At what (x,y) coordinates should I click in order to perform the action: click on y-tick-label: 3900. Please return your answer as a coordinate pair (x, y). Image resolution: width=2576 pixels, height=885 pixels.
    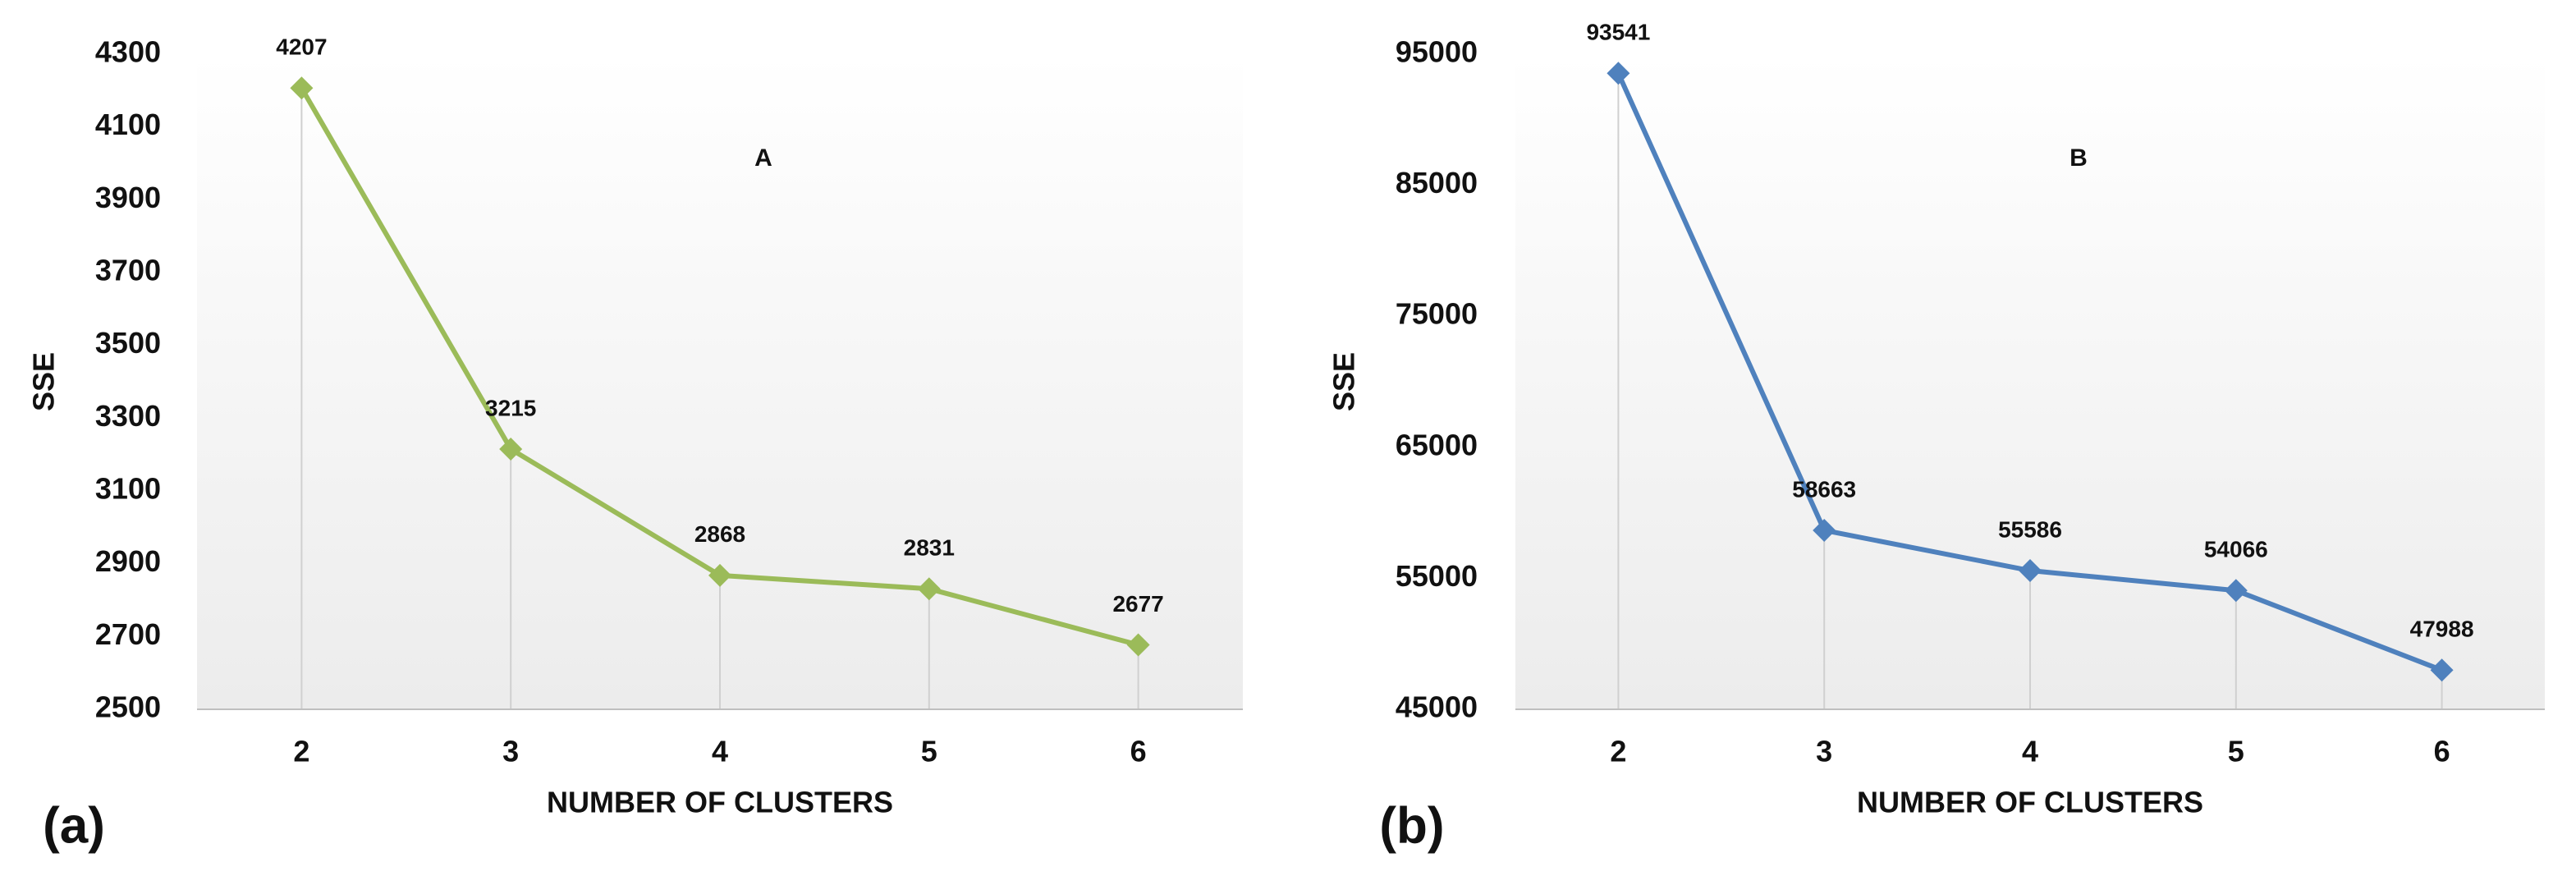
    Looking at the image, I should click on (128, 198).